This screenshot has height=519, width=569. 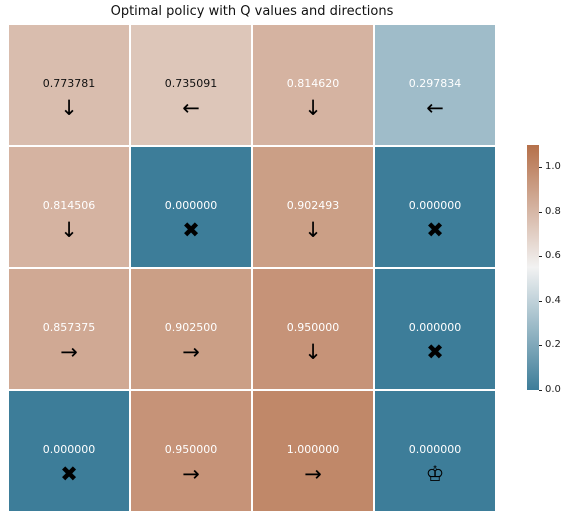 I want to click on colorbar-tick-label: 0.0, so click(x=553, y=389).